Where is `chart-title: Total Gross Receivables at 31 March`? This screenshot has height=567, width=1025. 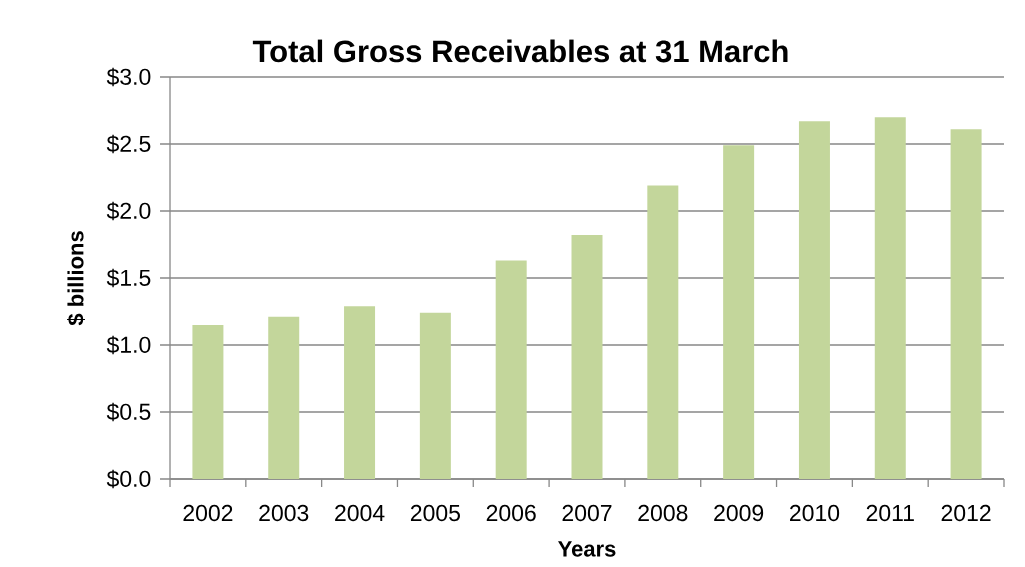 chart-title: Total Gross Receivables at 31 March is located at coordinates (520, 51).